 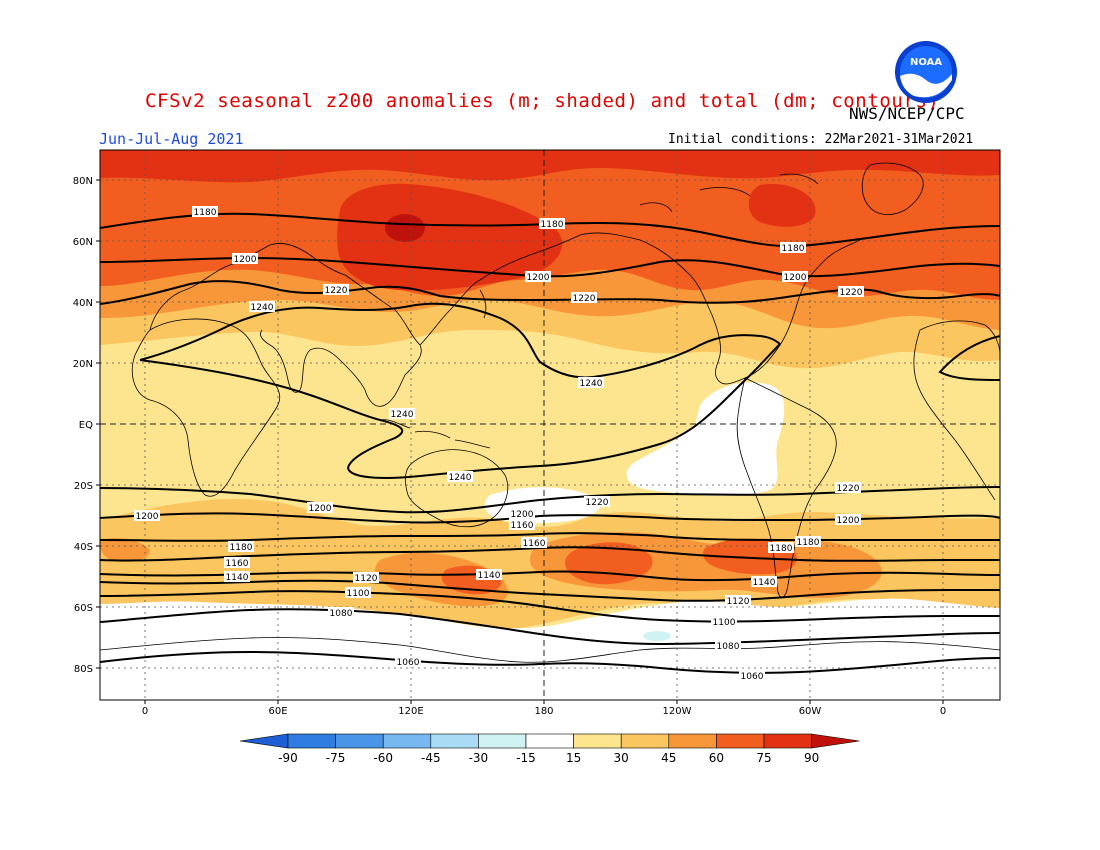 I want to click on shade-90-core, so click(x=405, y=228).